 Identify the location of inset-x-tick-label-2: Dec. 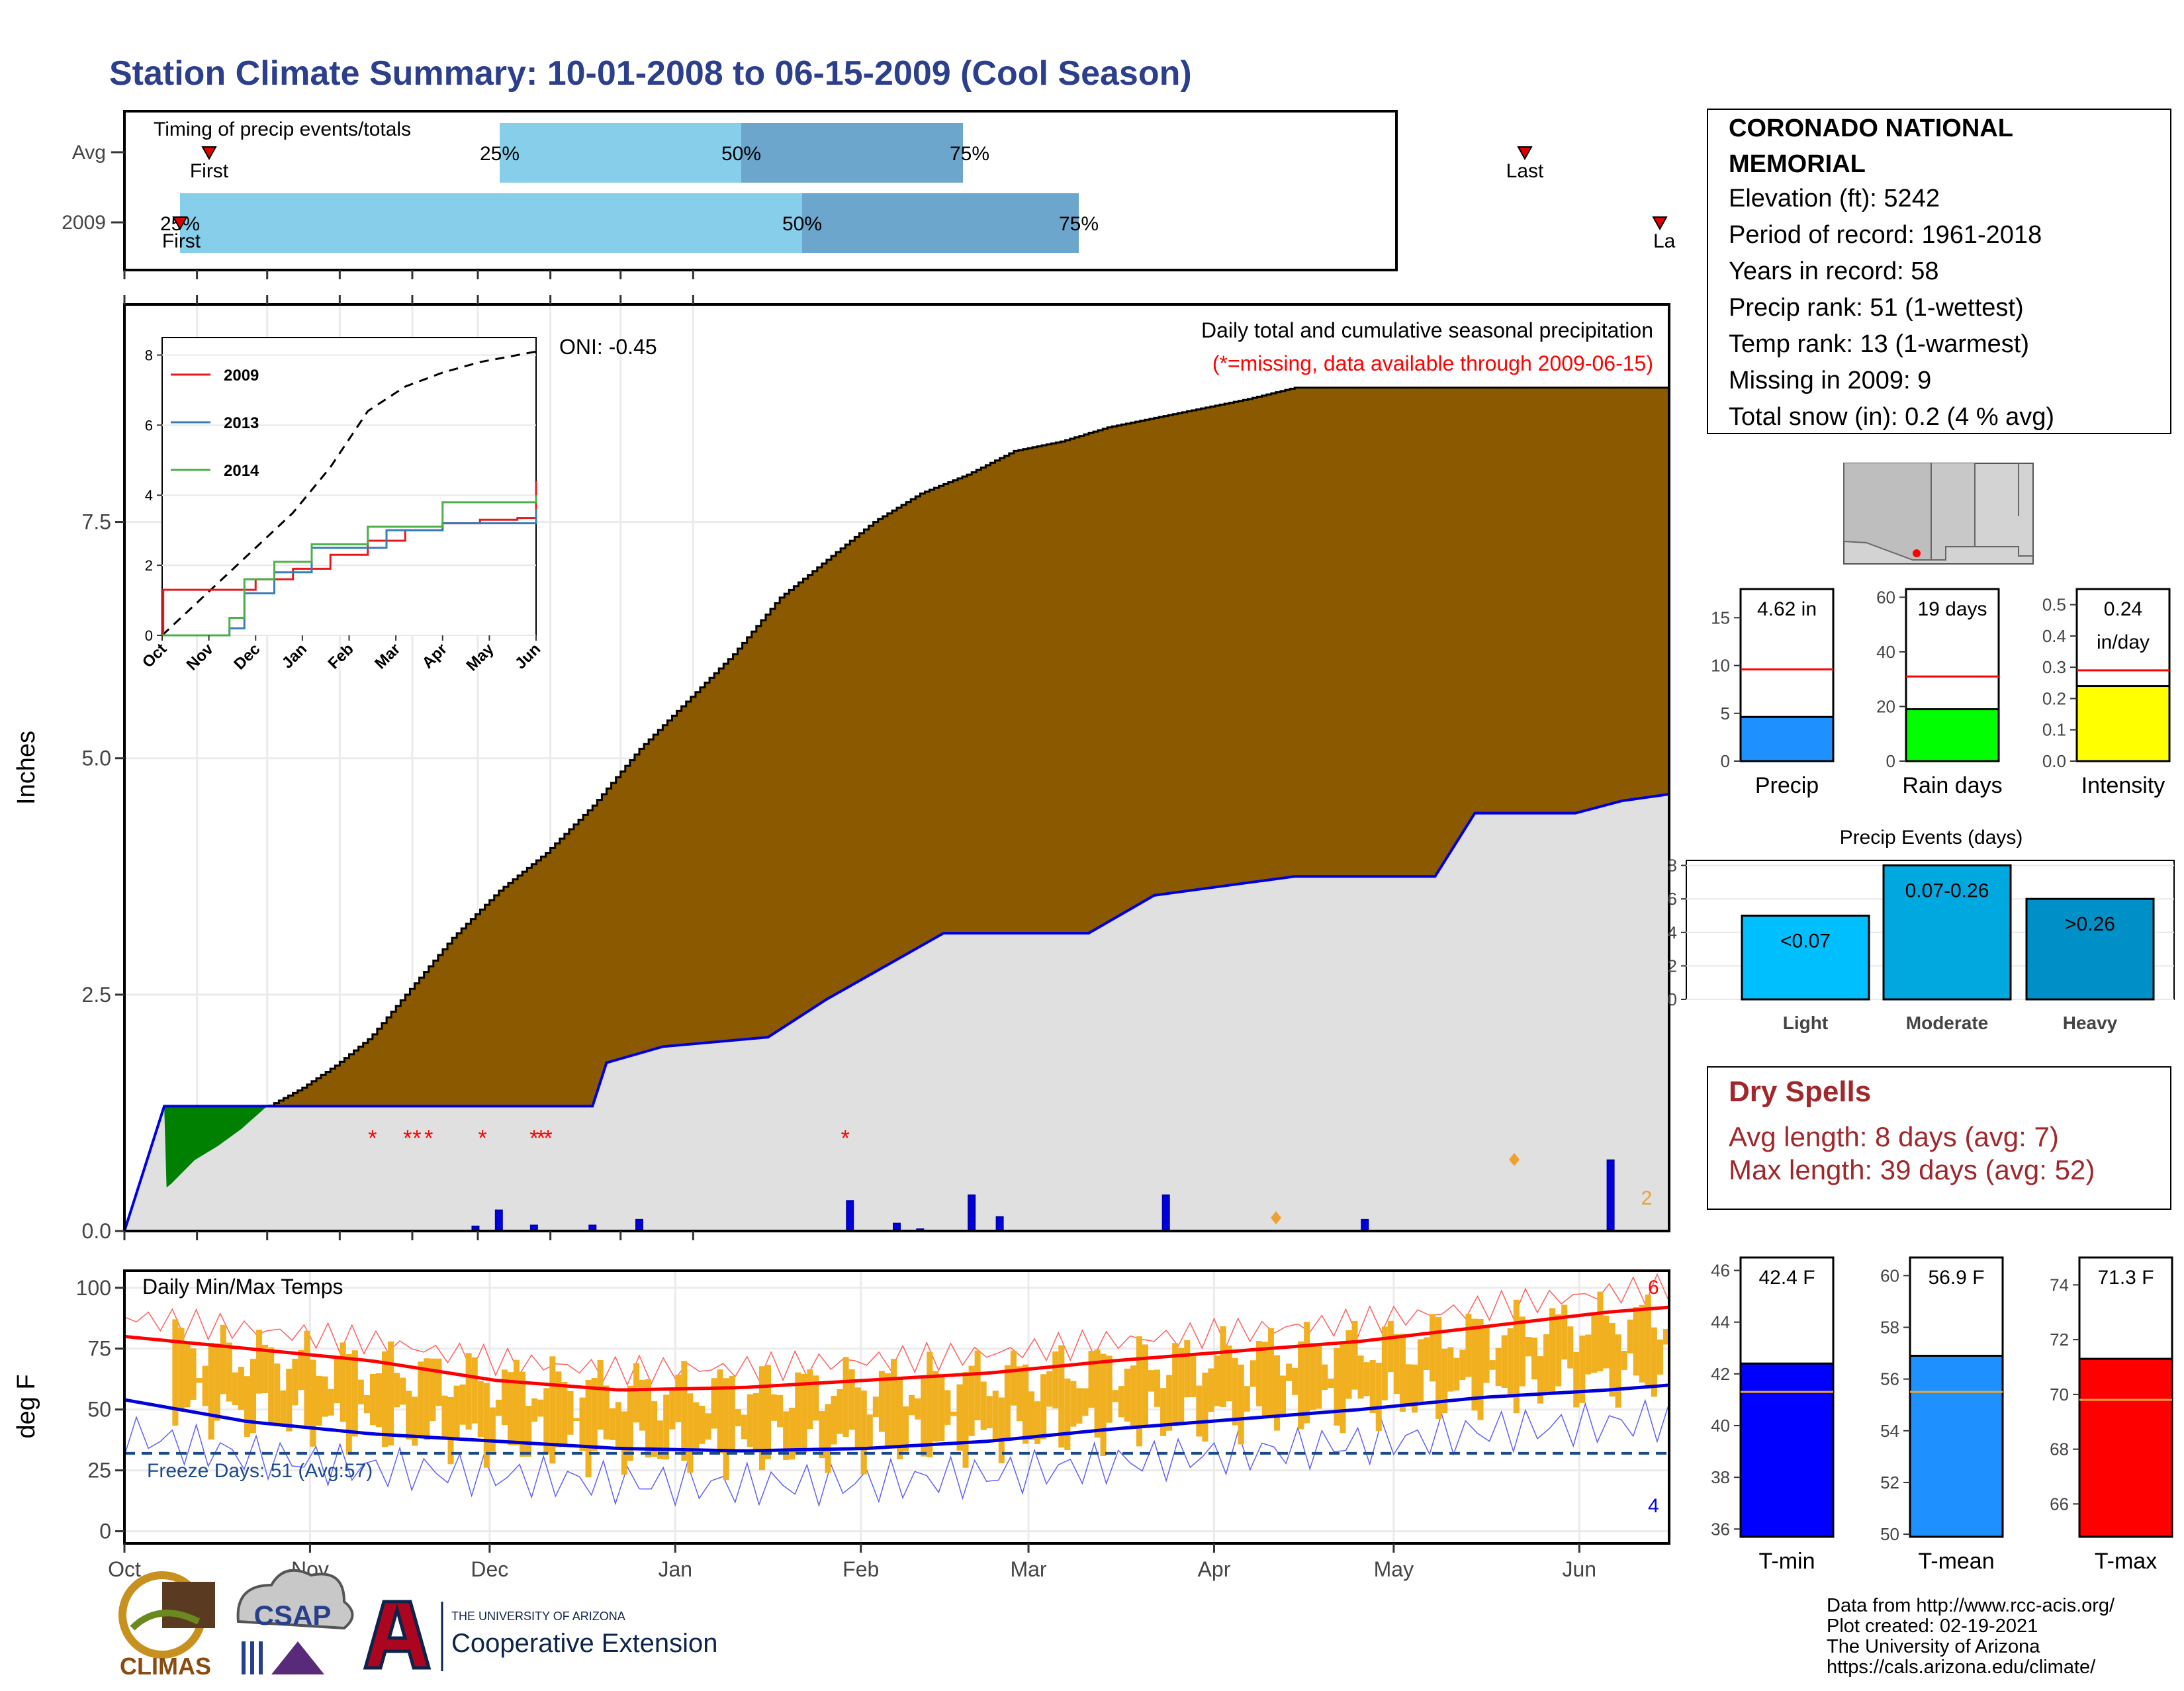
(246, 656).